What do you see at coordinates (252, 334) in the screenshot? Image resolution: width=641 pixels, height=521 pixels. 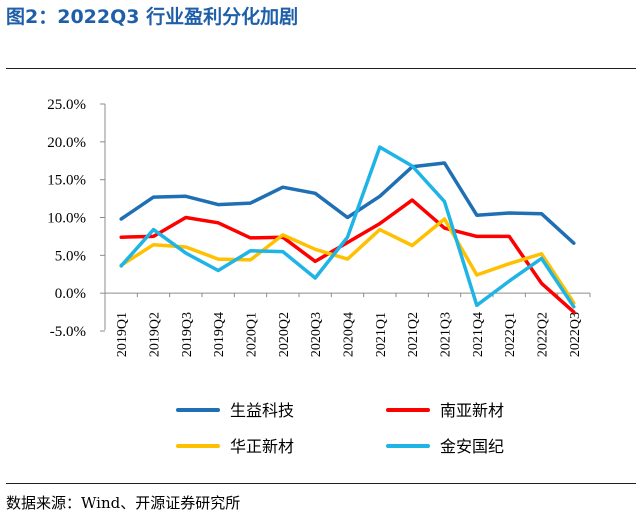 I see `x-tick-label: 2020Q1` at bounding box center [252, 334].